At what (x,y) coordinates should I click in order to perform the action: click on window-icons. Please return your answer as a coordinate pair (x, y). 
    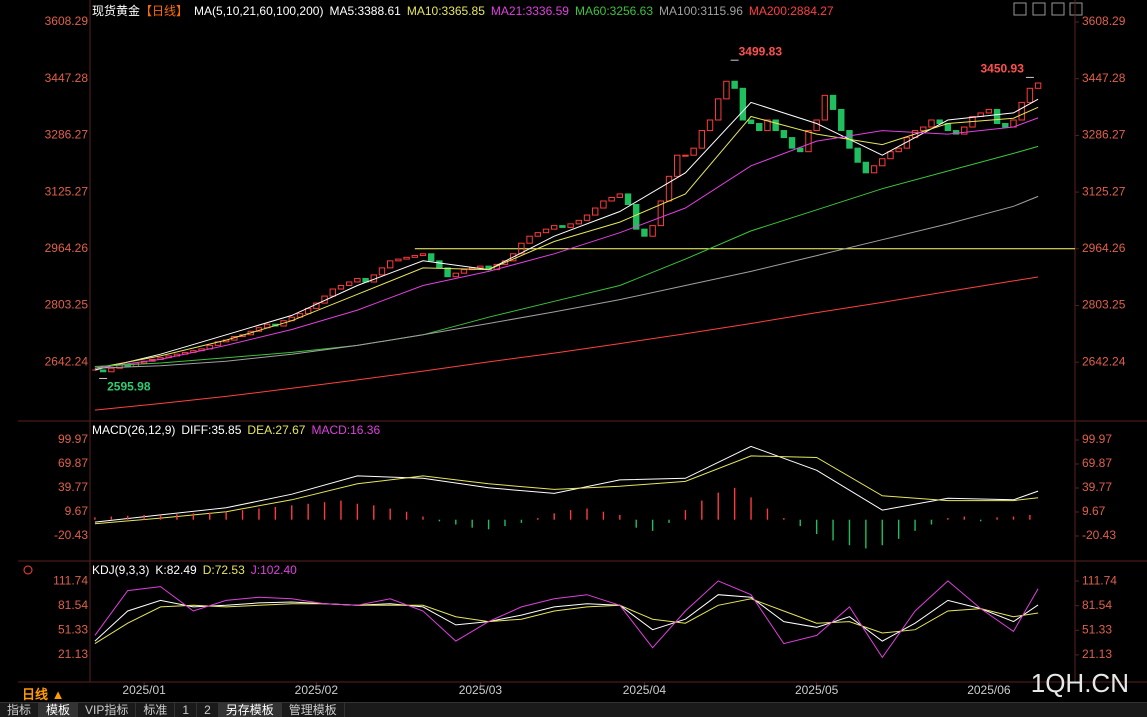
    Looking at the image, I should click on (1048, 9).